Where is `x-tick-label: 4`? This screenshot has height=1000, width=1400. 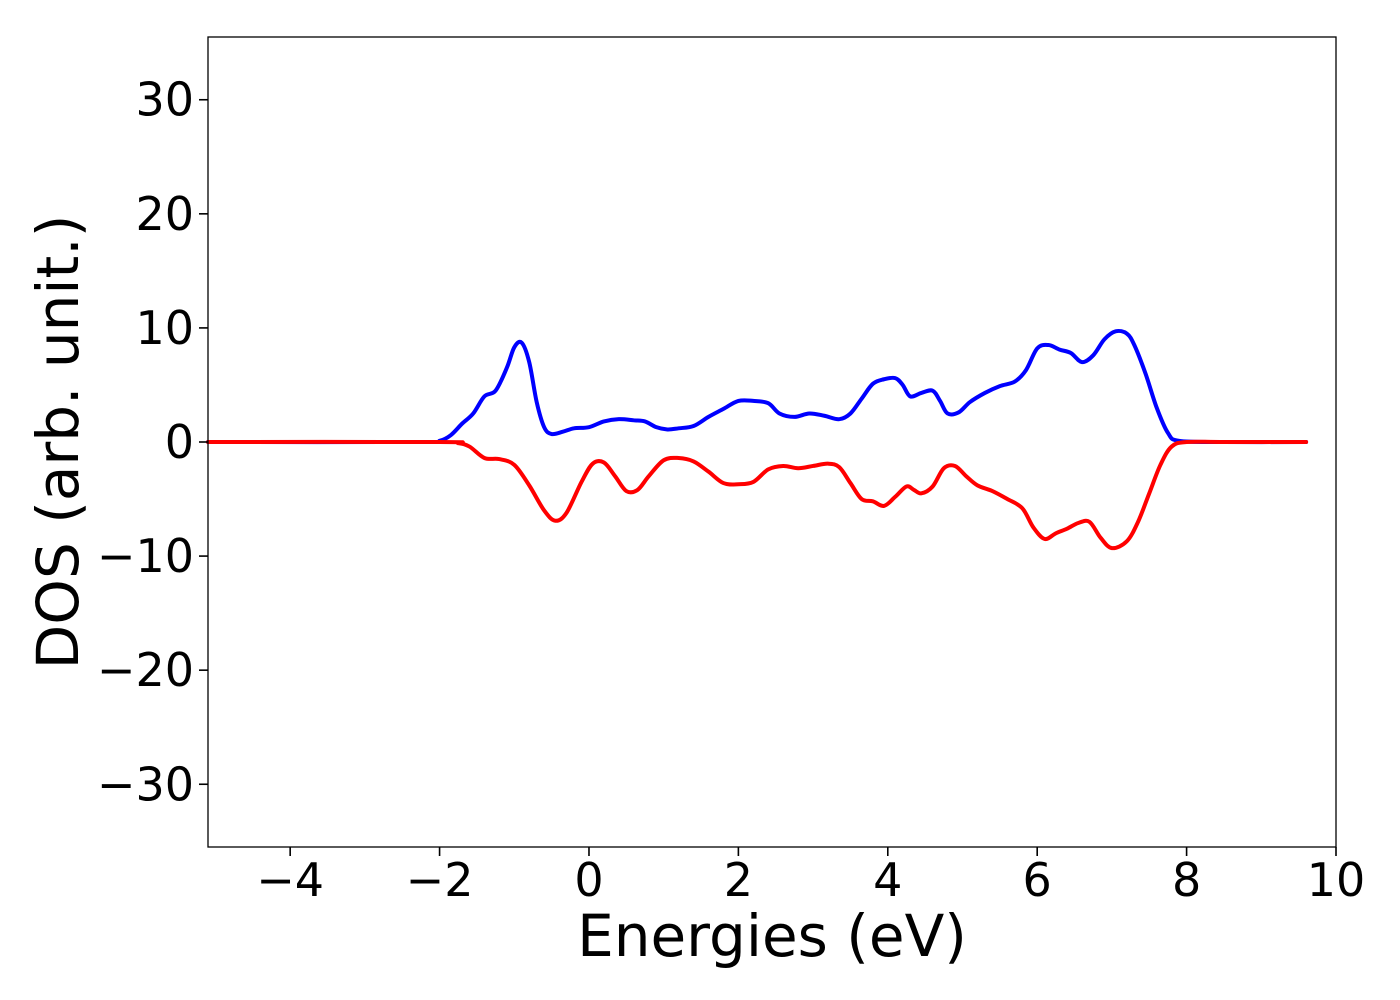 x-tick-label: 4 is located at coordinates (887, 880).